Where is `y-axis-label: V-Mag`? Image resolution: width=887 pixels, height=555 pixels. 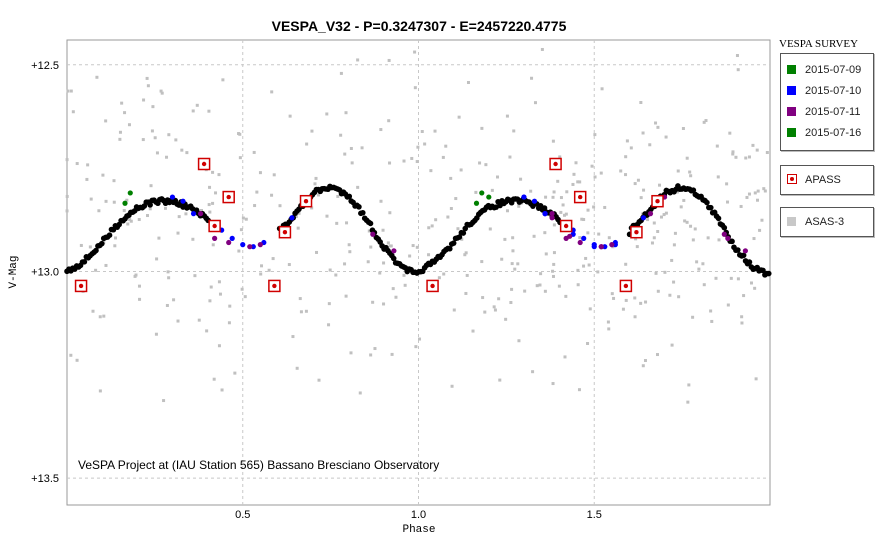 y-axis-label: V-Mag is located at coordinates (14, 271).